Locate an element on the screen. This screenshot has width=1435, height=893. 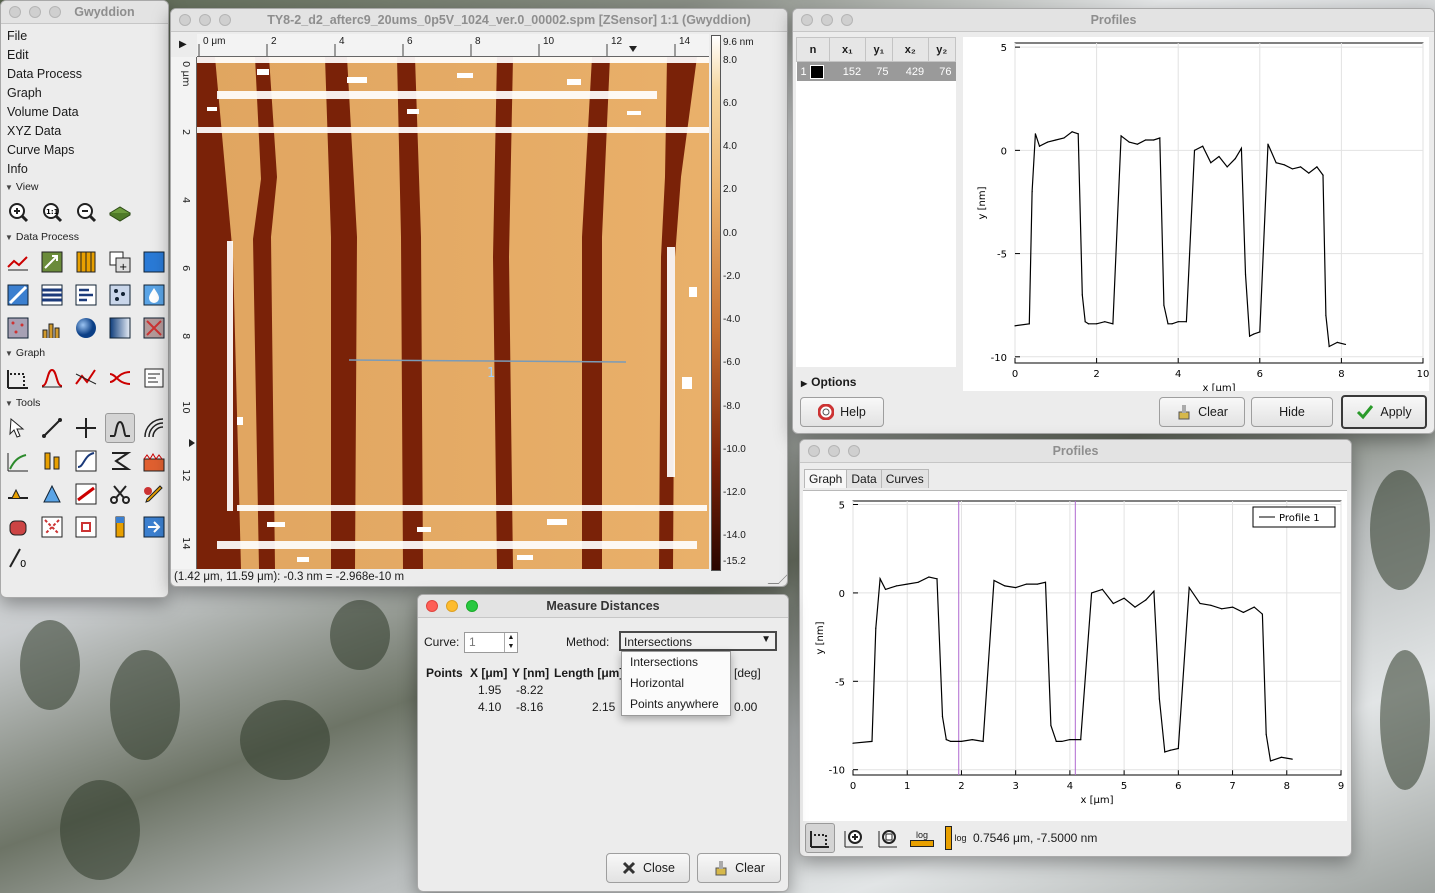
menu-curve-maps: Curve Maps is located at coordinates (41, 150).